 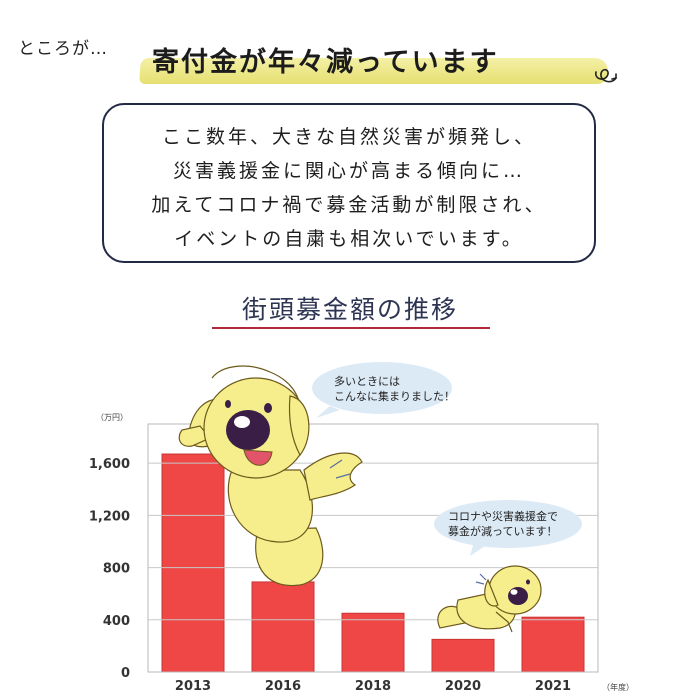 I want to click on bar-2020, so click(x=463, y=655).